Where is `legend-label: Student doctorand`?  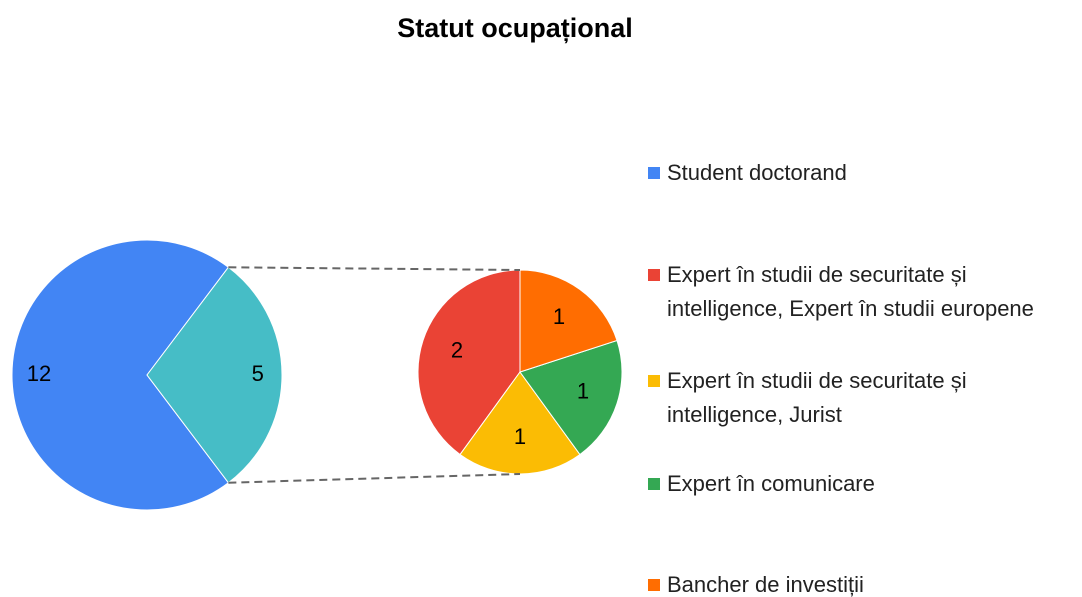 legend-label: Student doctorand is located at coordinates (757, 172).